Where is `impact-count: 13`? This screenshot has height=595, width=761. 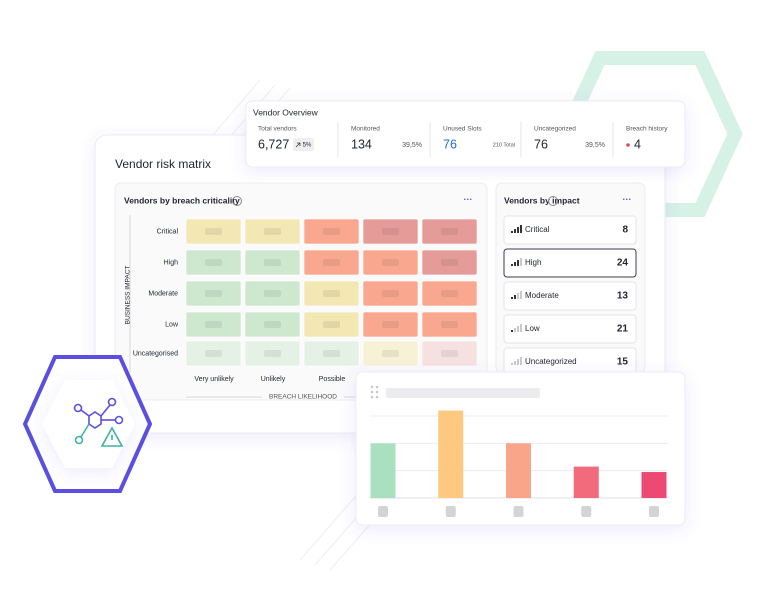 impact-count: 13 is located at coordinates (623, 296).